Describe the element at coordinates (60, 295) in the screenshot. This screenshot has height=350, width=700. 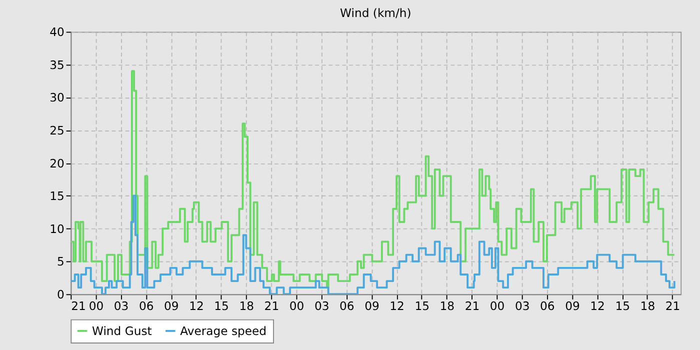
I see `y-tick-label: 0` at that location.